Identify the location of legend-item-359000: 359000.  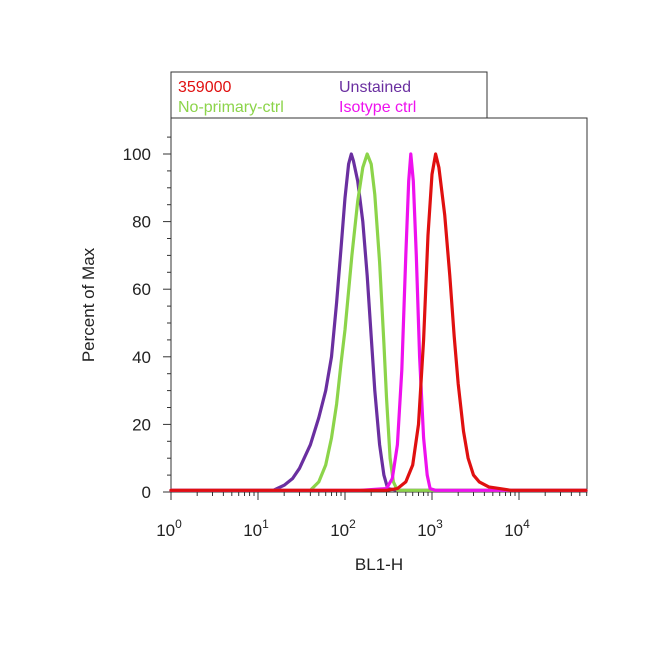
(204, 87).